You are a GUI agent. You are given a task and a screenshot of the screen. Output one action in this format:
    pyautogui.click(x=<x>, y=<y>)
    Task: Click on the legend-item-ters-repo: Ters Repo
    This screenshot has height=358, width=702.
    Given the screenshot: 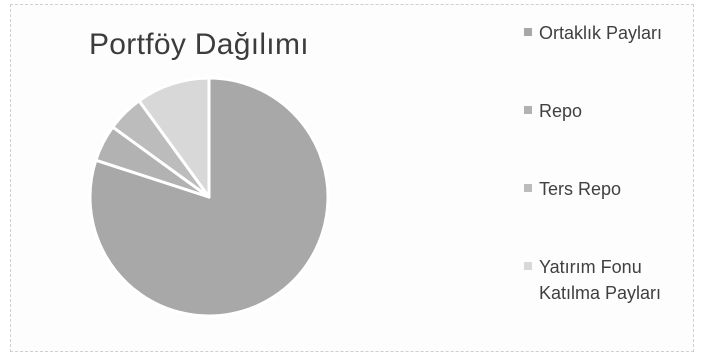 What is the action you would take?
    pyautogui.click(x=609, y=189)
    